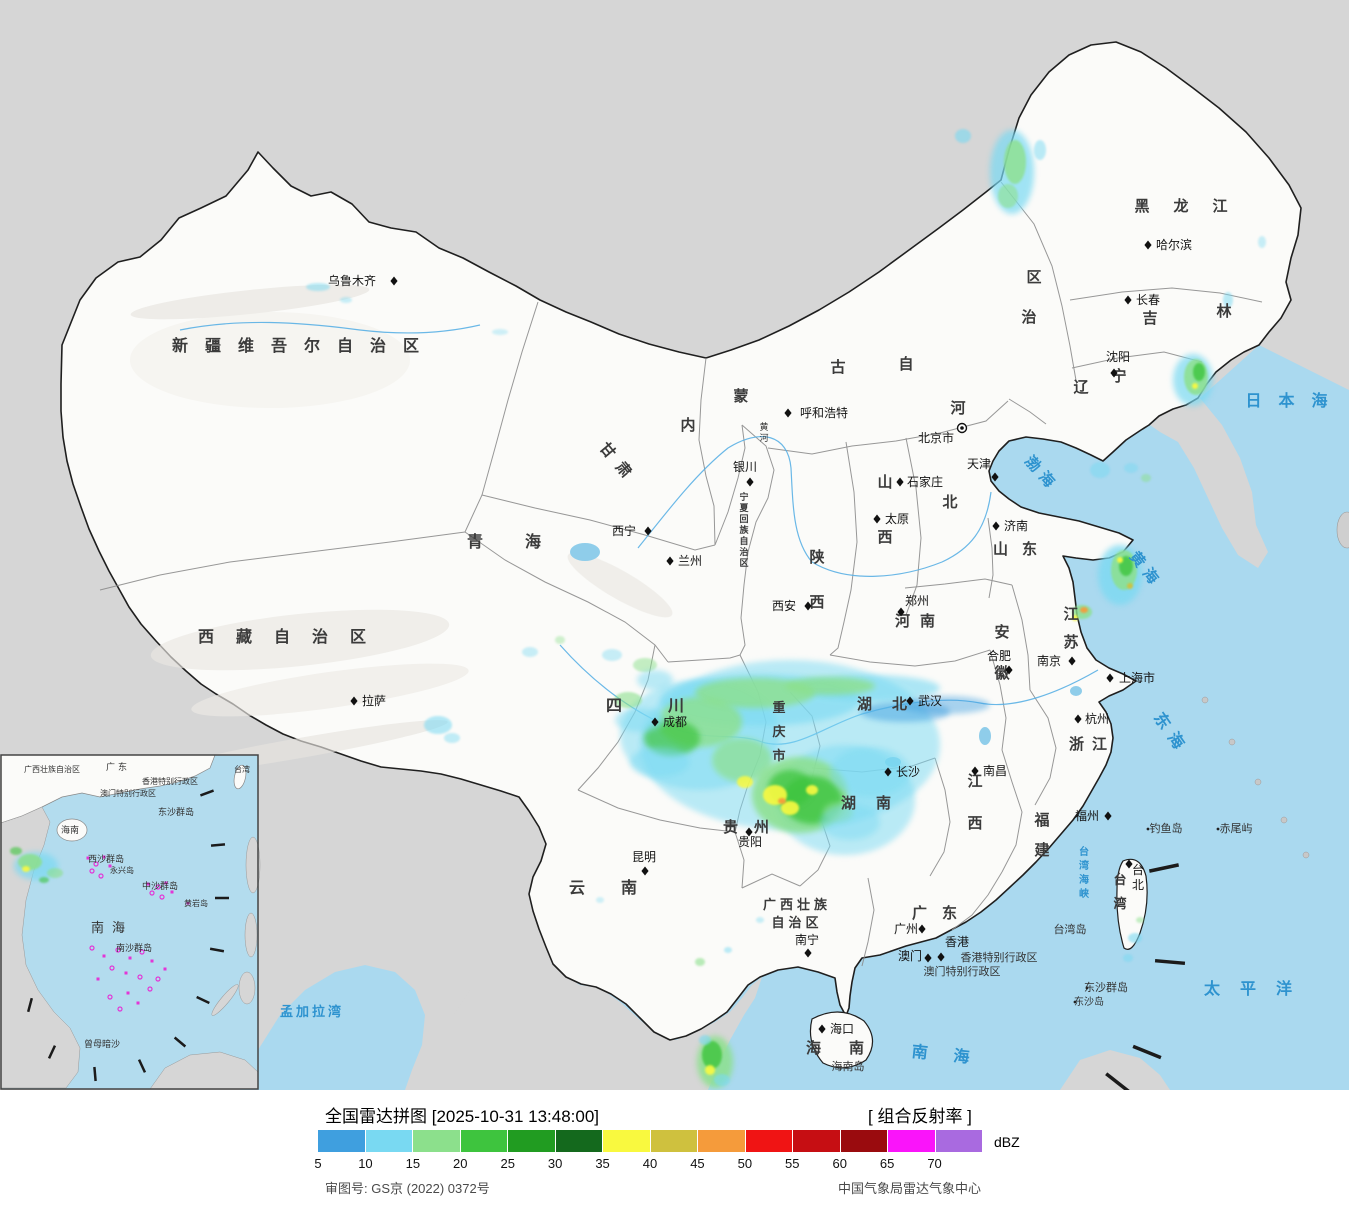  What do you see at coordinates (908, 772) in the screenshot?
I see `city-label: 长沙` at bounding box center [908, 772].